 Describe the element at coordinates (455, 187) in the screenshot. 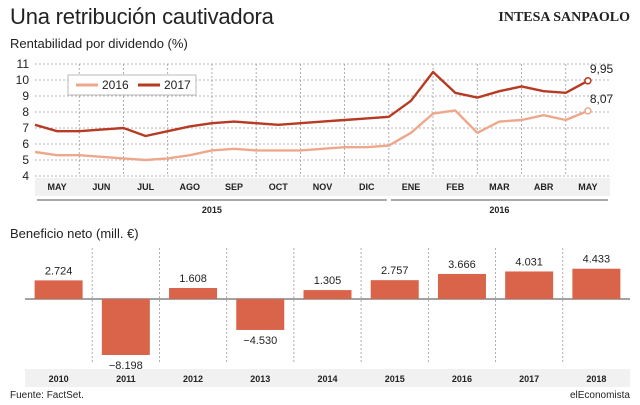

I see `month-label: FEB` at that location.